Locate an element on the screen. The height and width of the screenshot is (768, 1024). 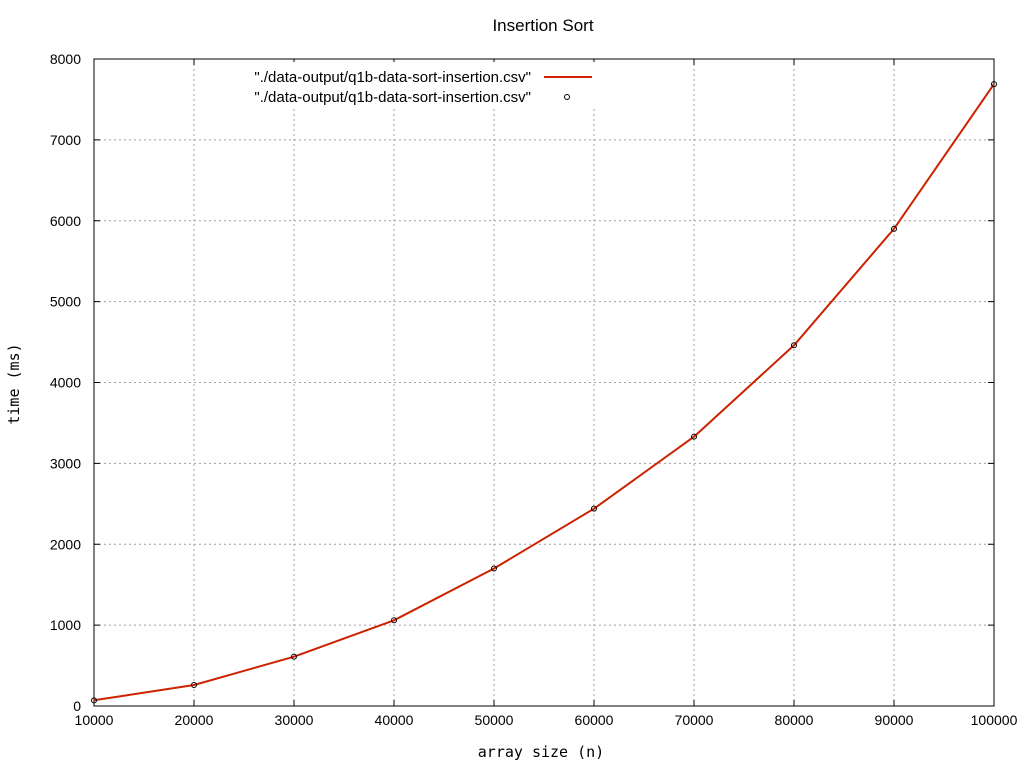
x-tick-label: 30000 is located at coordinates (294, 720).